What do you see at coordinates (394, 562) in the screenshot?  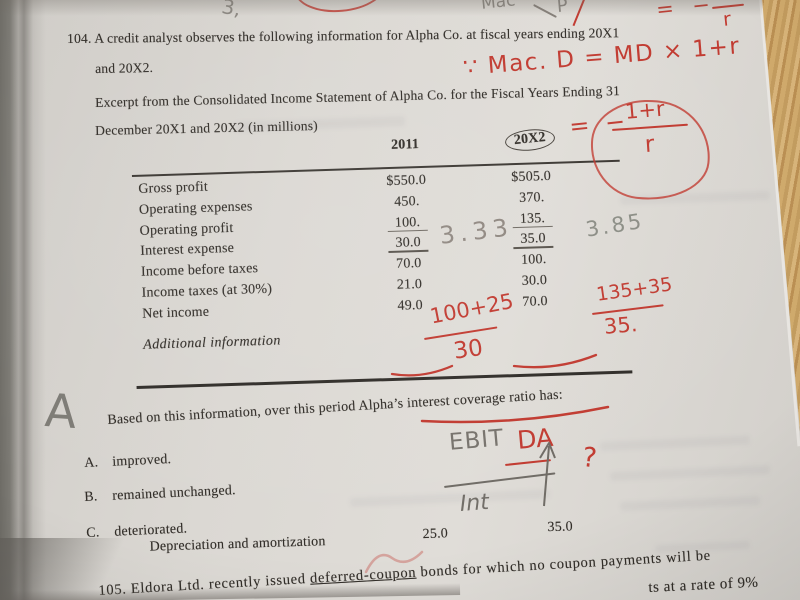 I see `faint-red-squiggle` at bounding box center [394, 562].